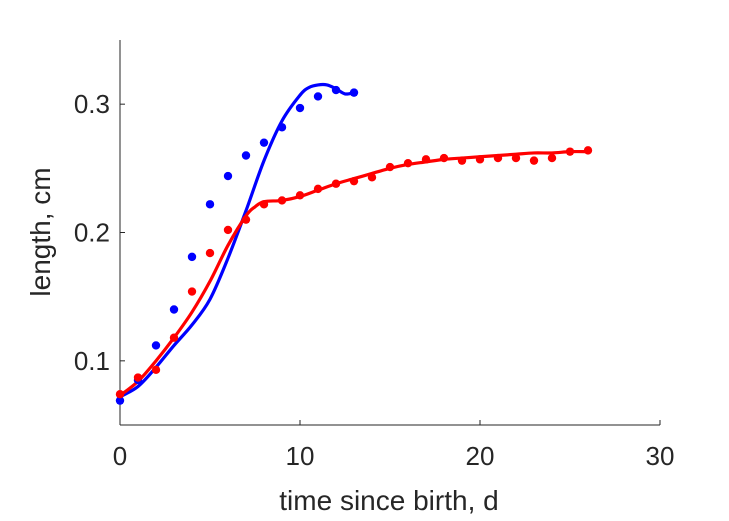 The image size is (729, 521). What do you see at coordinates (394, 445) in the screenshot?
I see `x-ticks: 0 10 20 30` at bounding box center [394, 445].